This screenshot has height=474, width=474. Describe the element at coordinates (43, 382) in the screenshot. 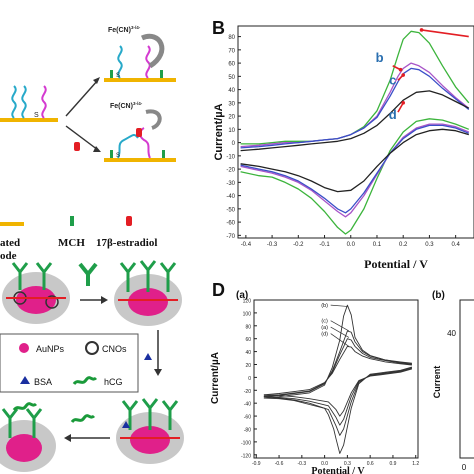

I see `bsa-label: BSA` at that location.